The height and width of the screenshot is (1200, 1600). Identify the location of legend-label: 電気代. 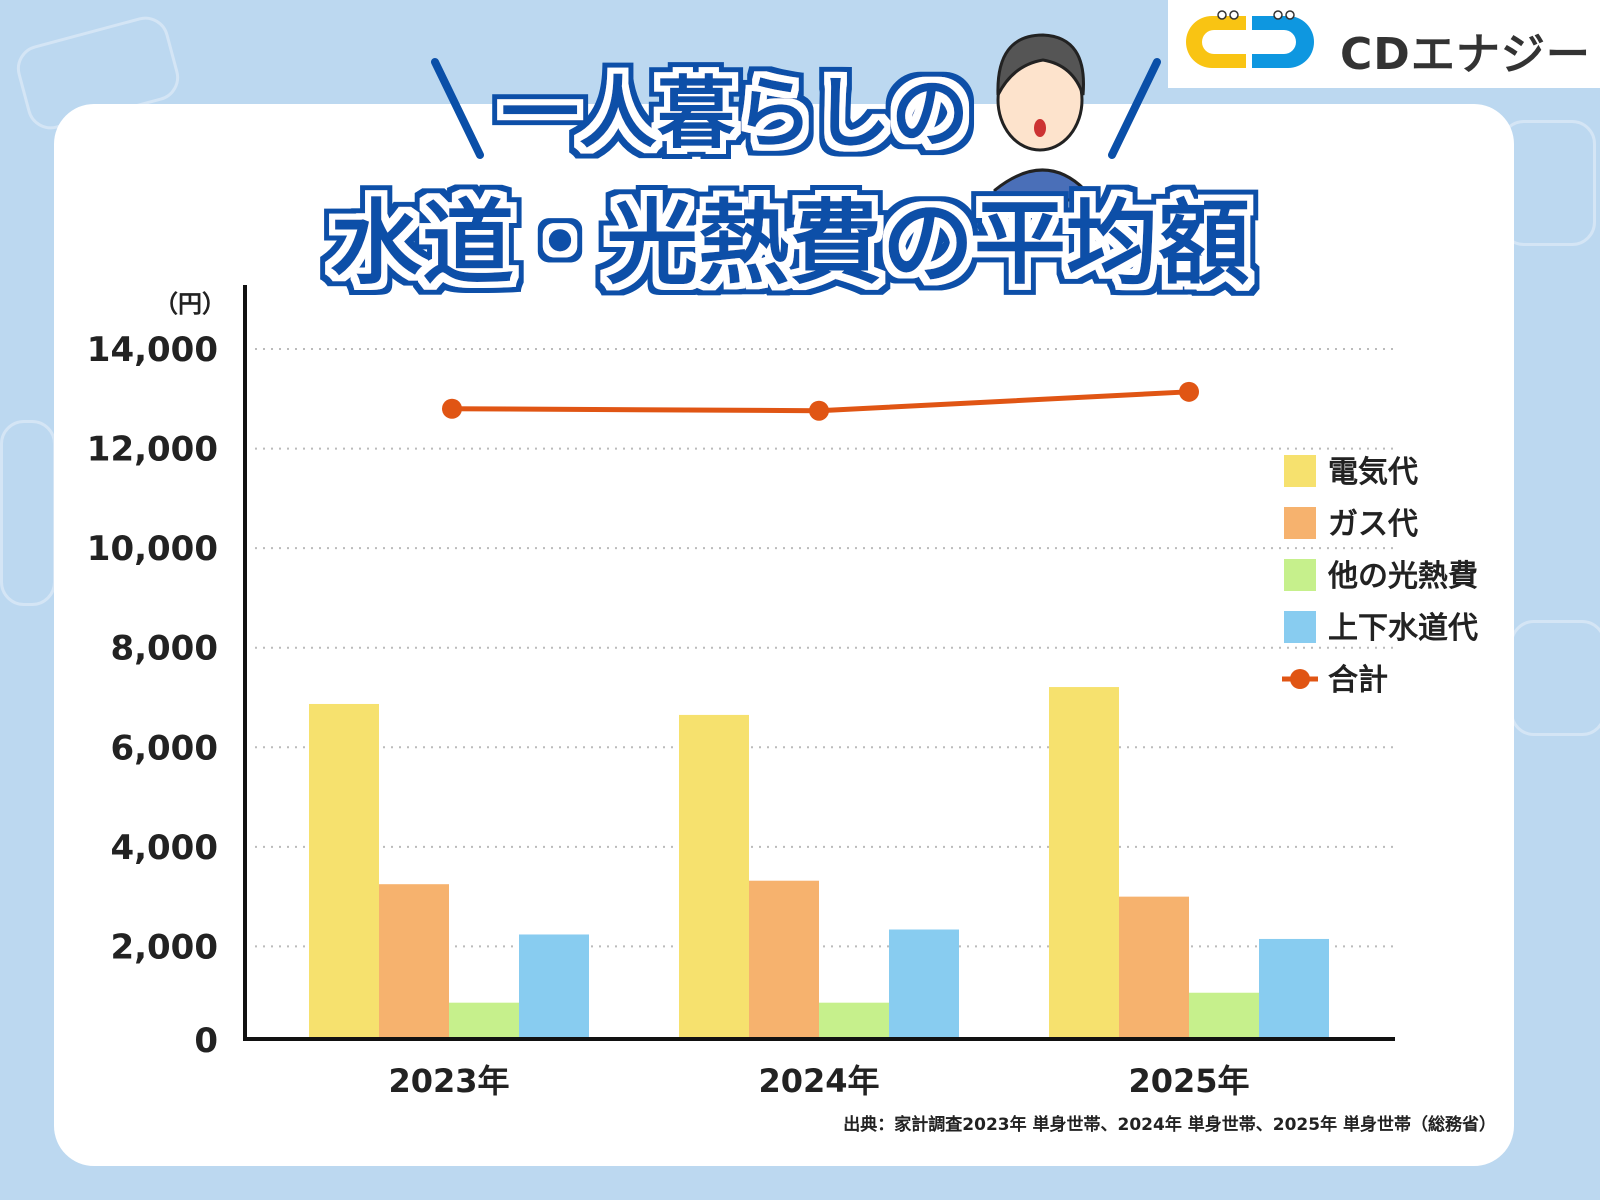
(1373, 472).